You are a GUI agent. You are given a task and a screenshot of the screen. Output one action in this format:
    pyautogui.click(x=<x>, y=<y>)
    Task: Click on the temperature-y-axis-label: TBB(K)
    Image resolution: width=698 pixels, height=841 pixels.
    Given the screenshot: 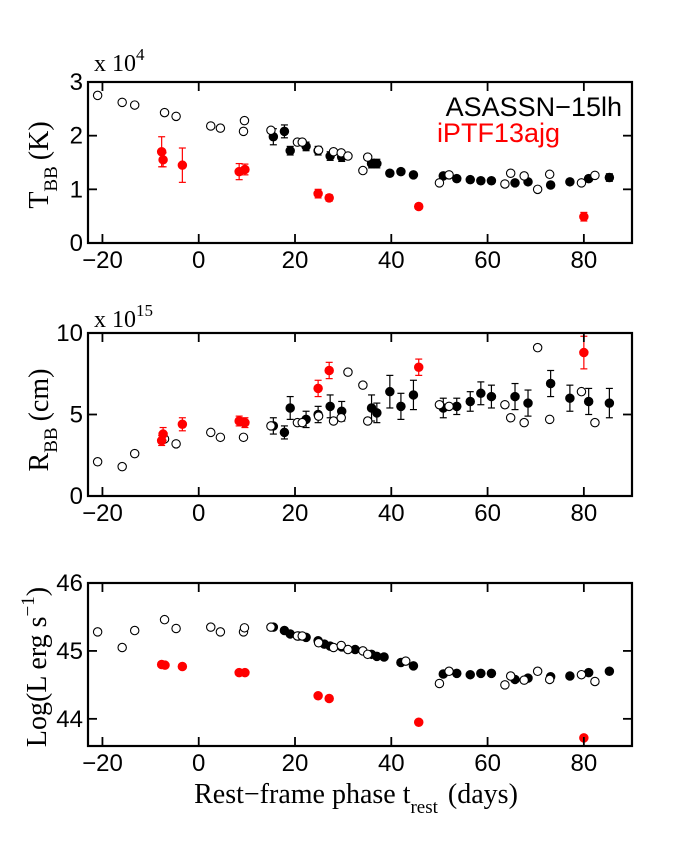 What is the action you would take?
    pyautogui.click(x=43, y=164)
    